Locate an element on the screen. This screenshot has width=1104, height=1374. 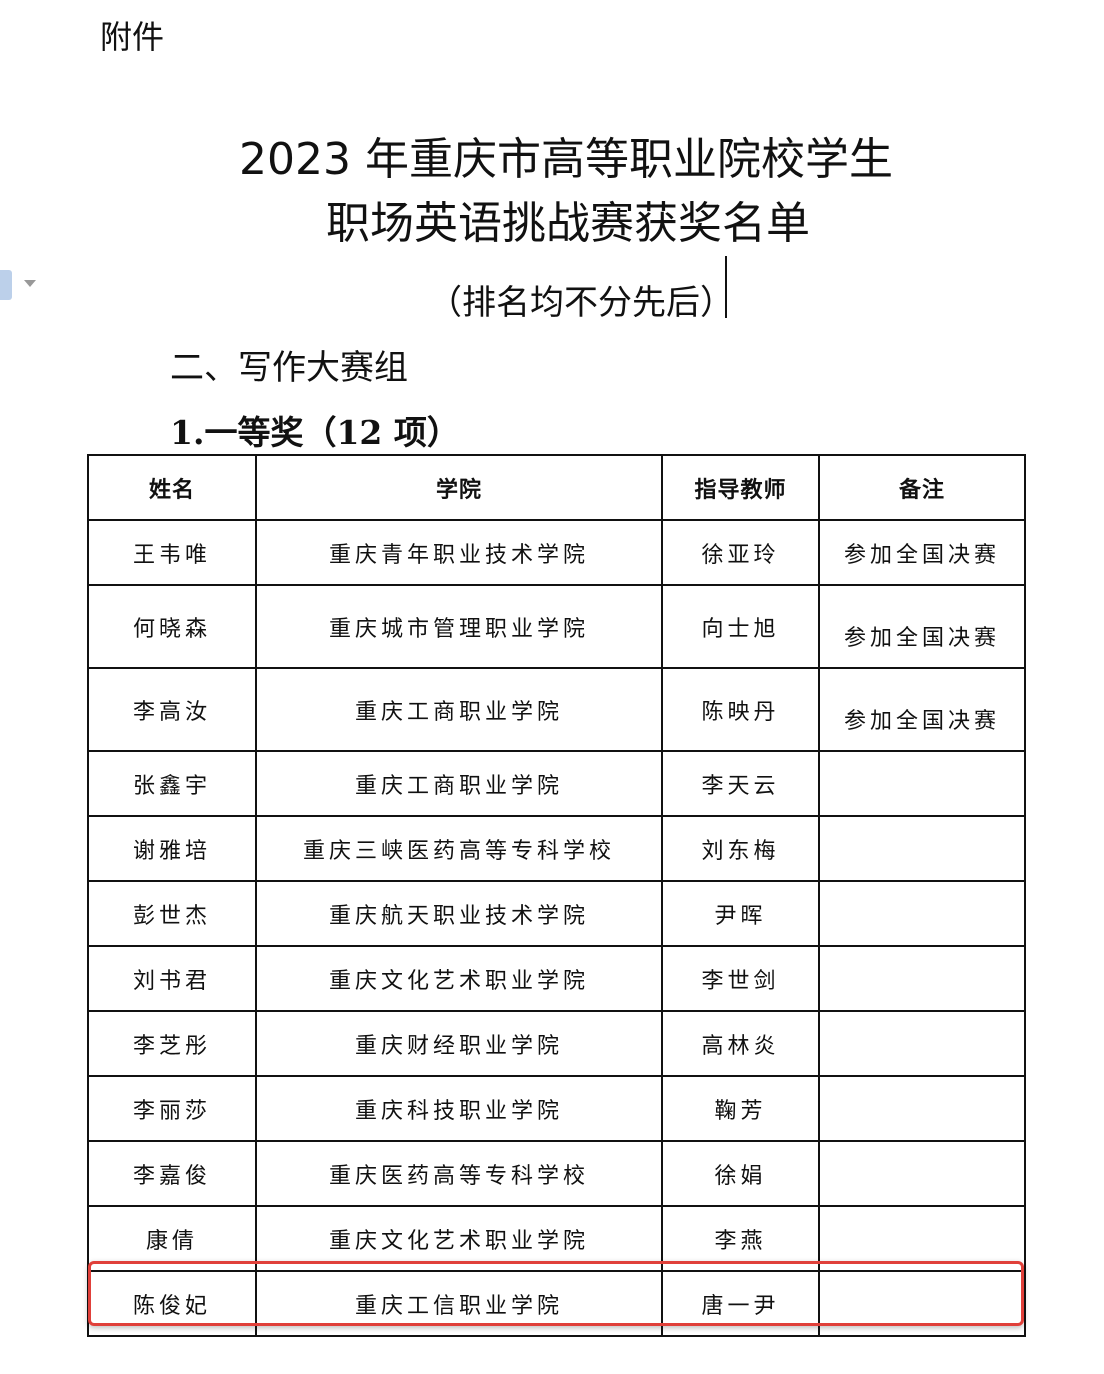
table-row: 何晓森 重庆城市管理职业学院 向士旭 参加全国决赛 is located at coordinates (556, 626).